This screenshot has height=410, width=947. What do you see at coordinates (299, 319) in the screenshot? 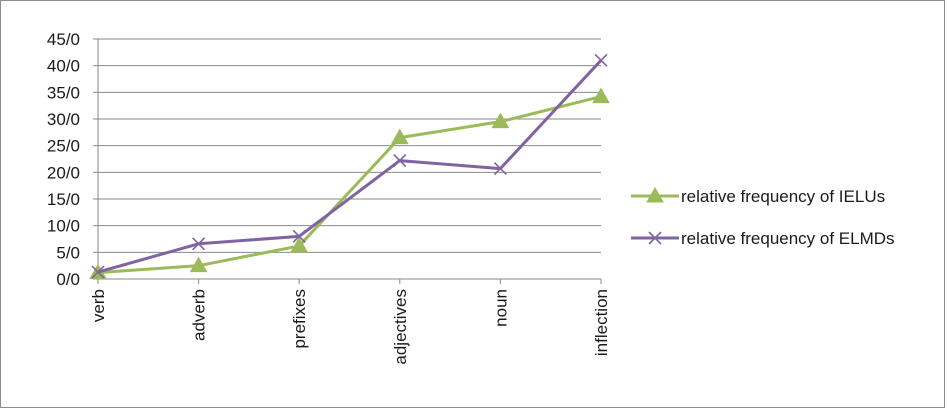
I see `x-category-label: prefixes` at bounding box center [299, 319].